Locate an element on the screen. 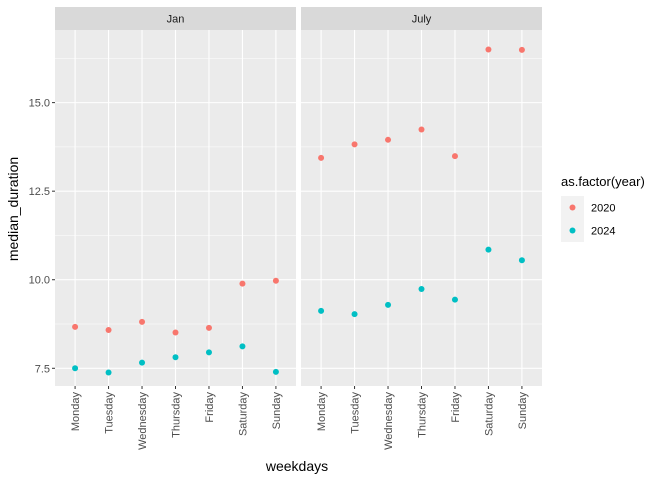 The width and height of the screenshot is (672, 480). legend-swatch-2020 is located at coordinates (572, 207).